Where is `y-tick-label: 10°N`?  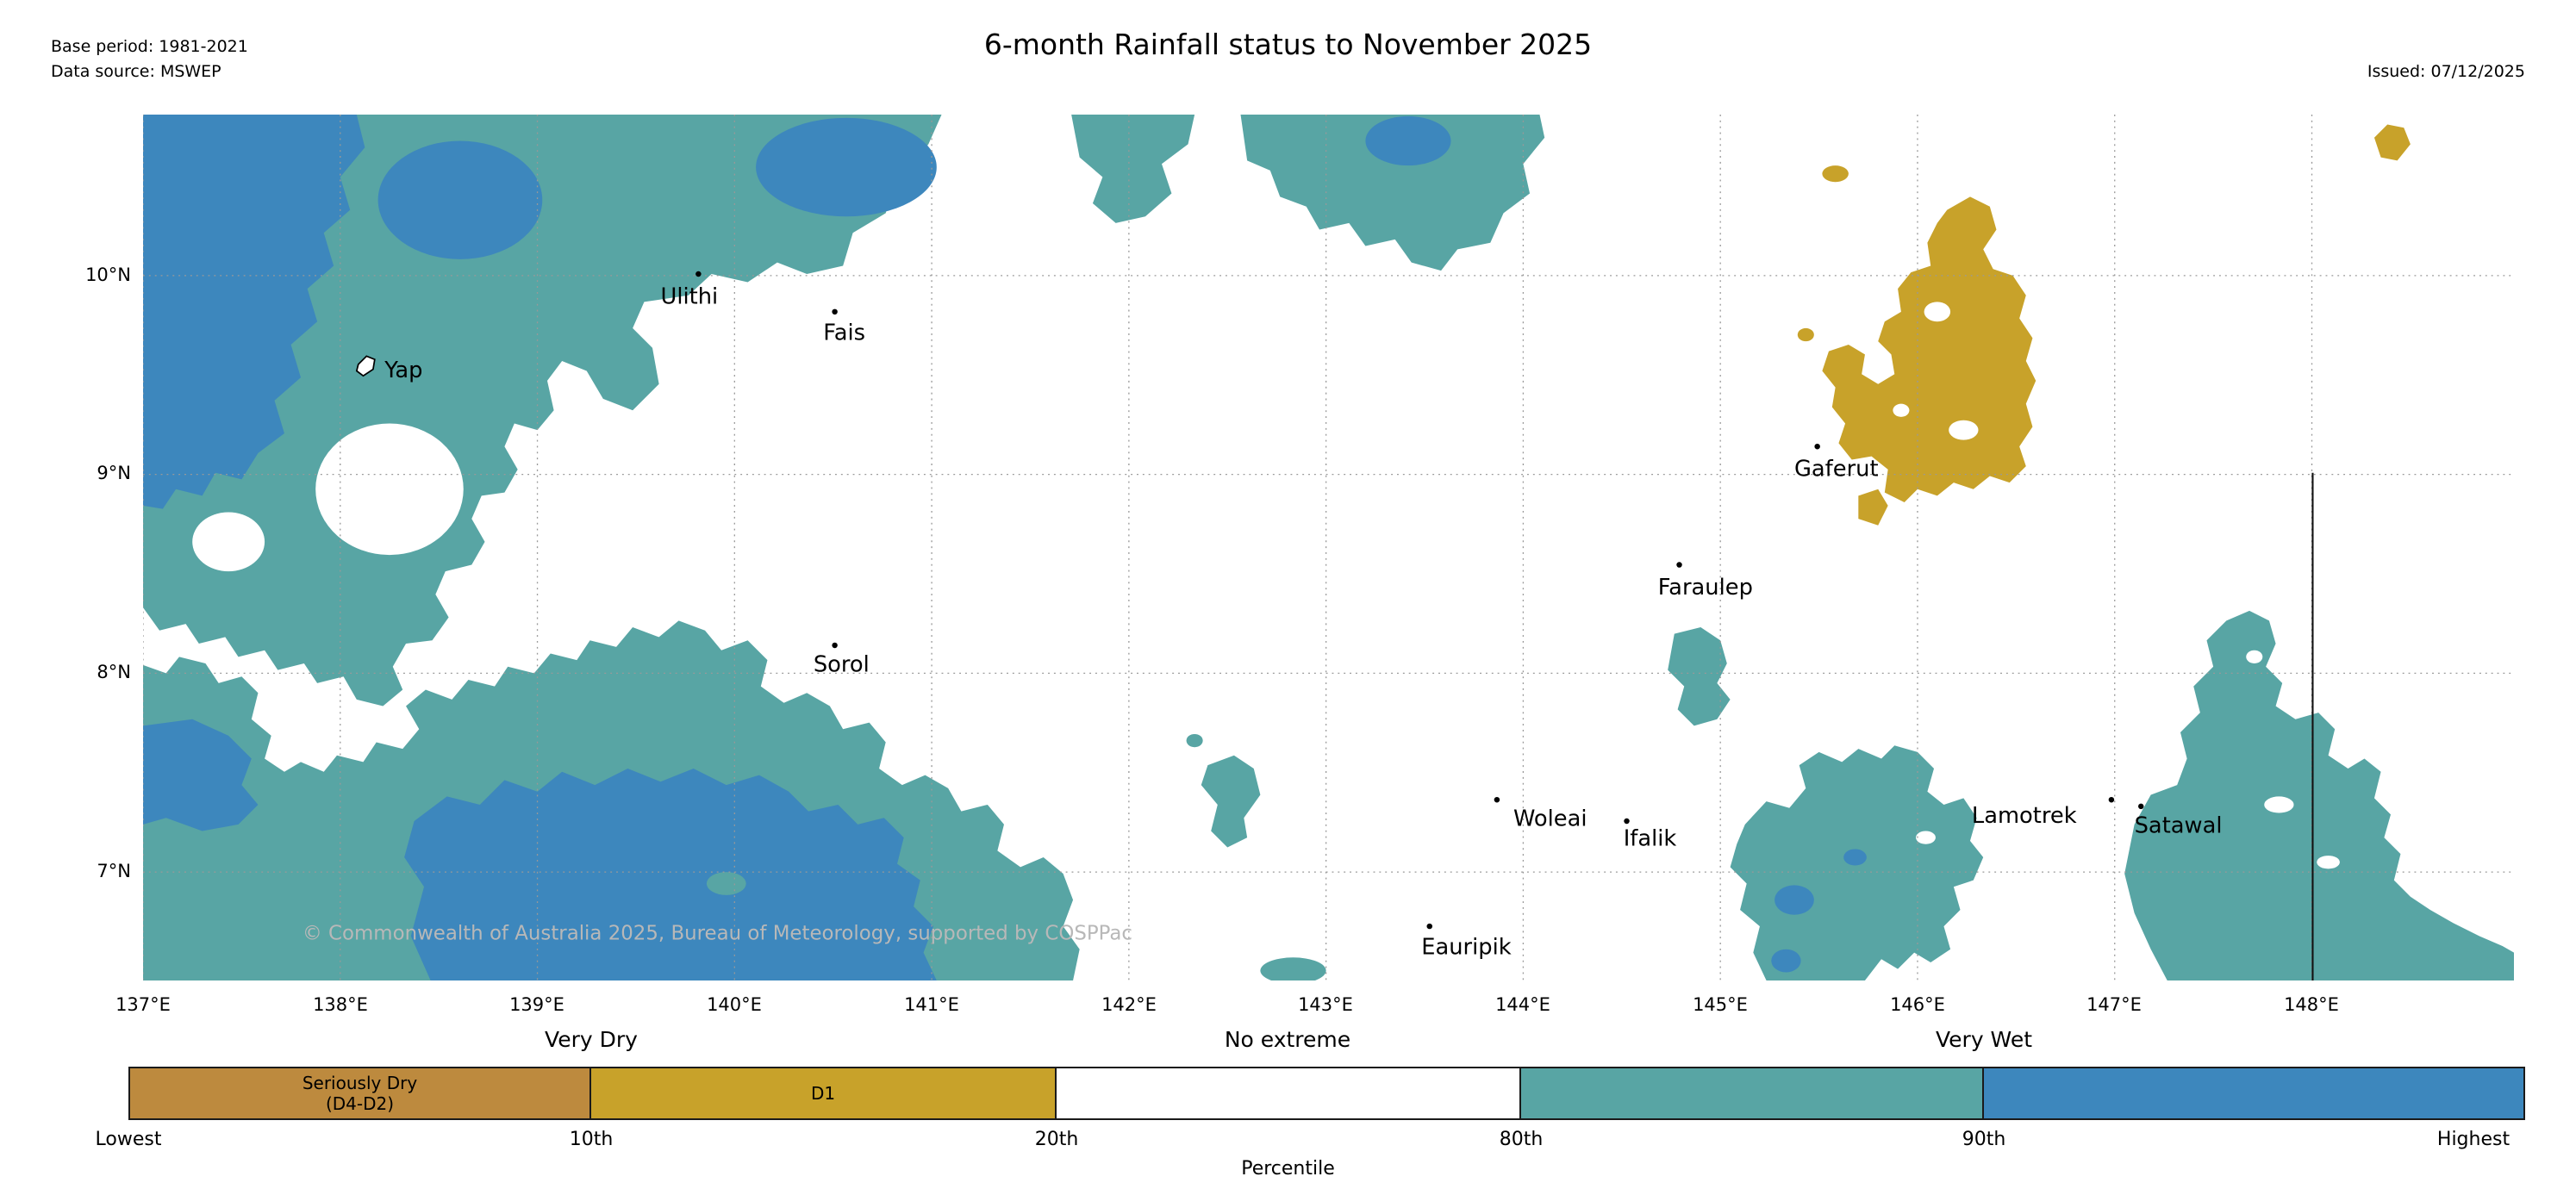
y-tick-label: 10°N is located at coordinates (108, 275).